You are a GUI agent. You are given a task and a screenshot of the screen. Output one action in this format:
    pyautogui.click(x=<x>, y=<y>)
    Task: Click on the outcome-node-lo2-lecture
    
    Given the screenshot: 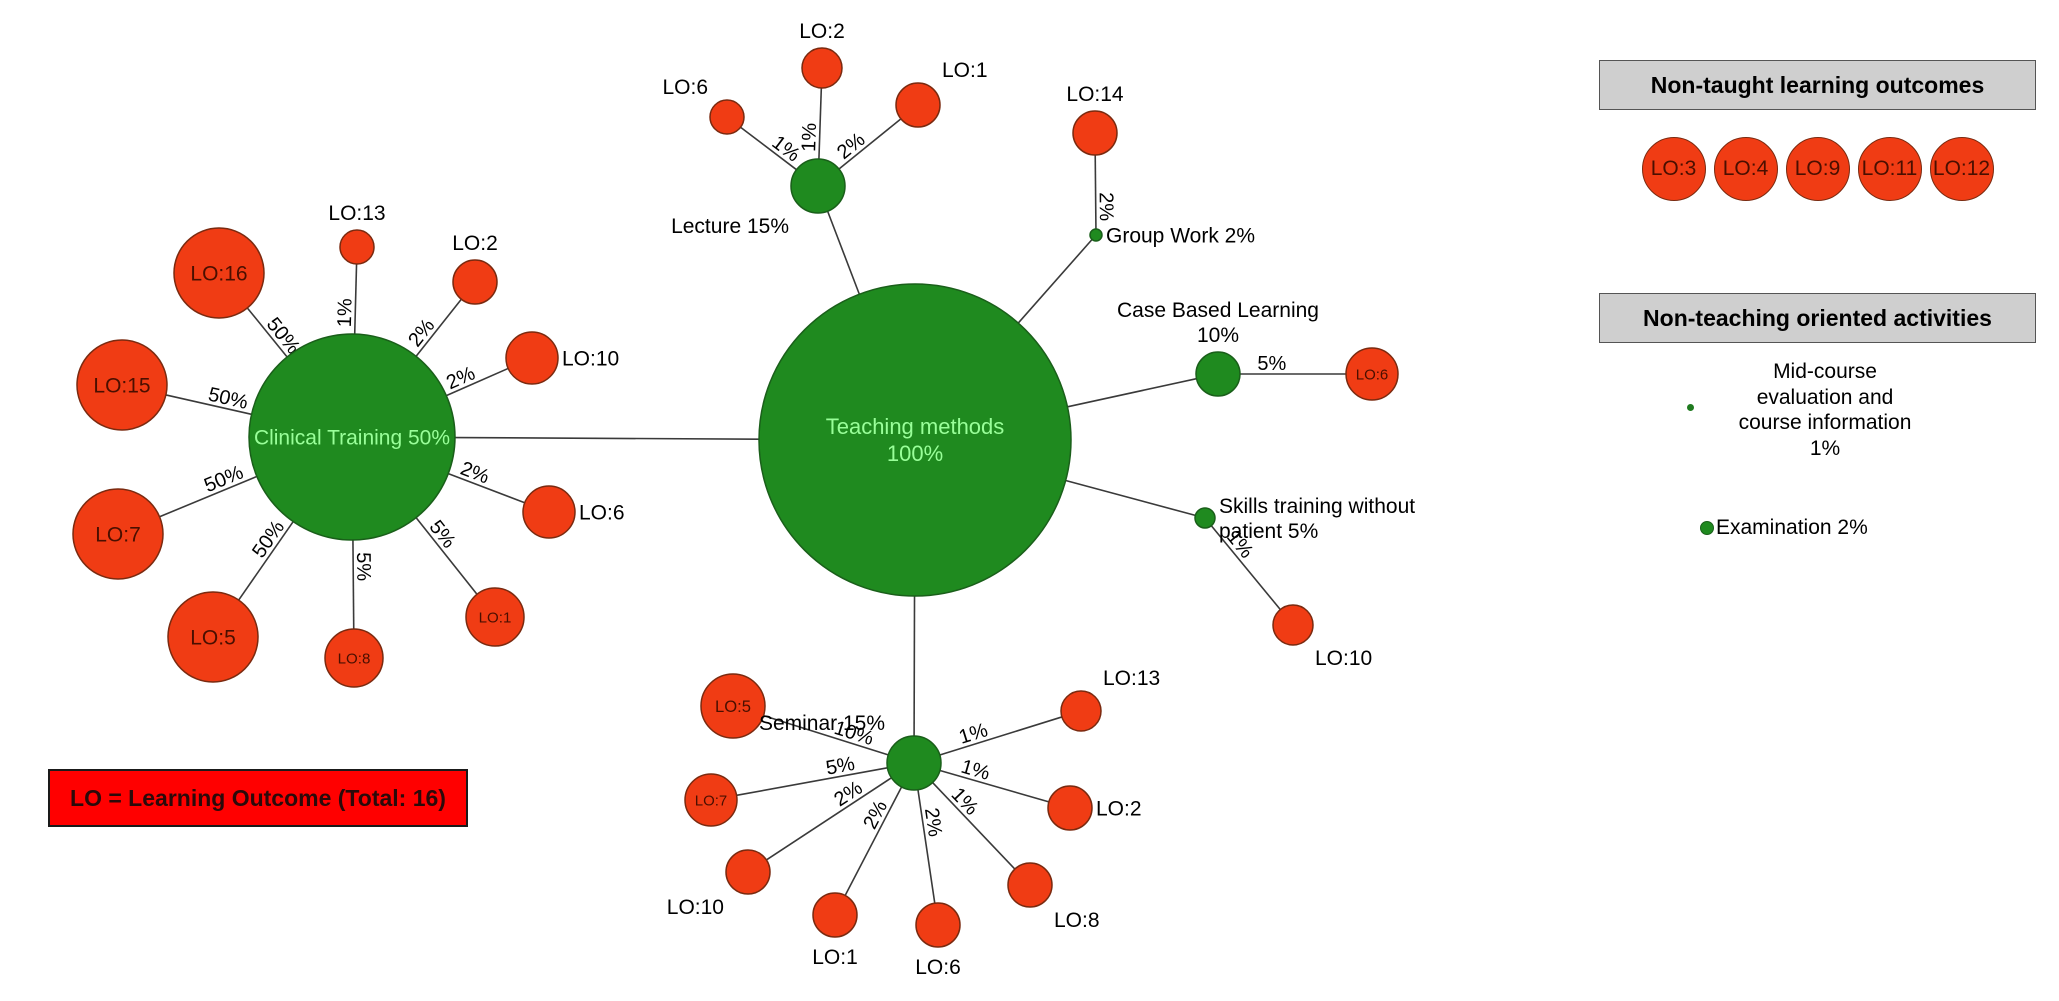 What is the action you would take?
    pyautogui.click(x=822, y=68)
    